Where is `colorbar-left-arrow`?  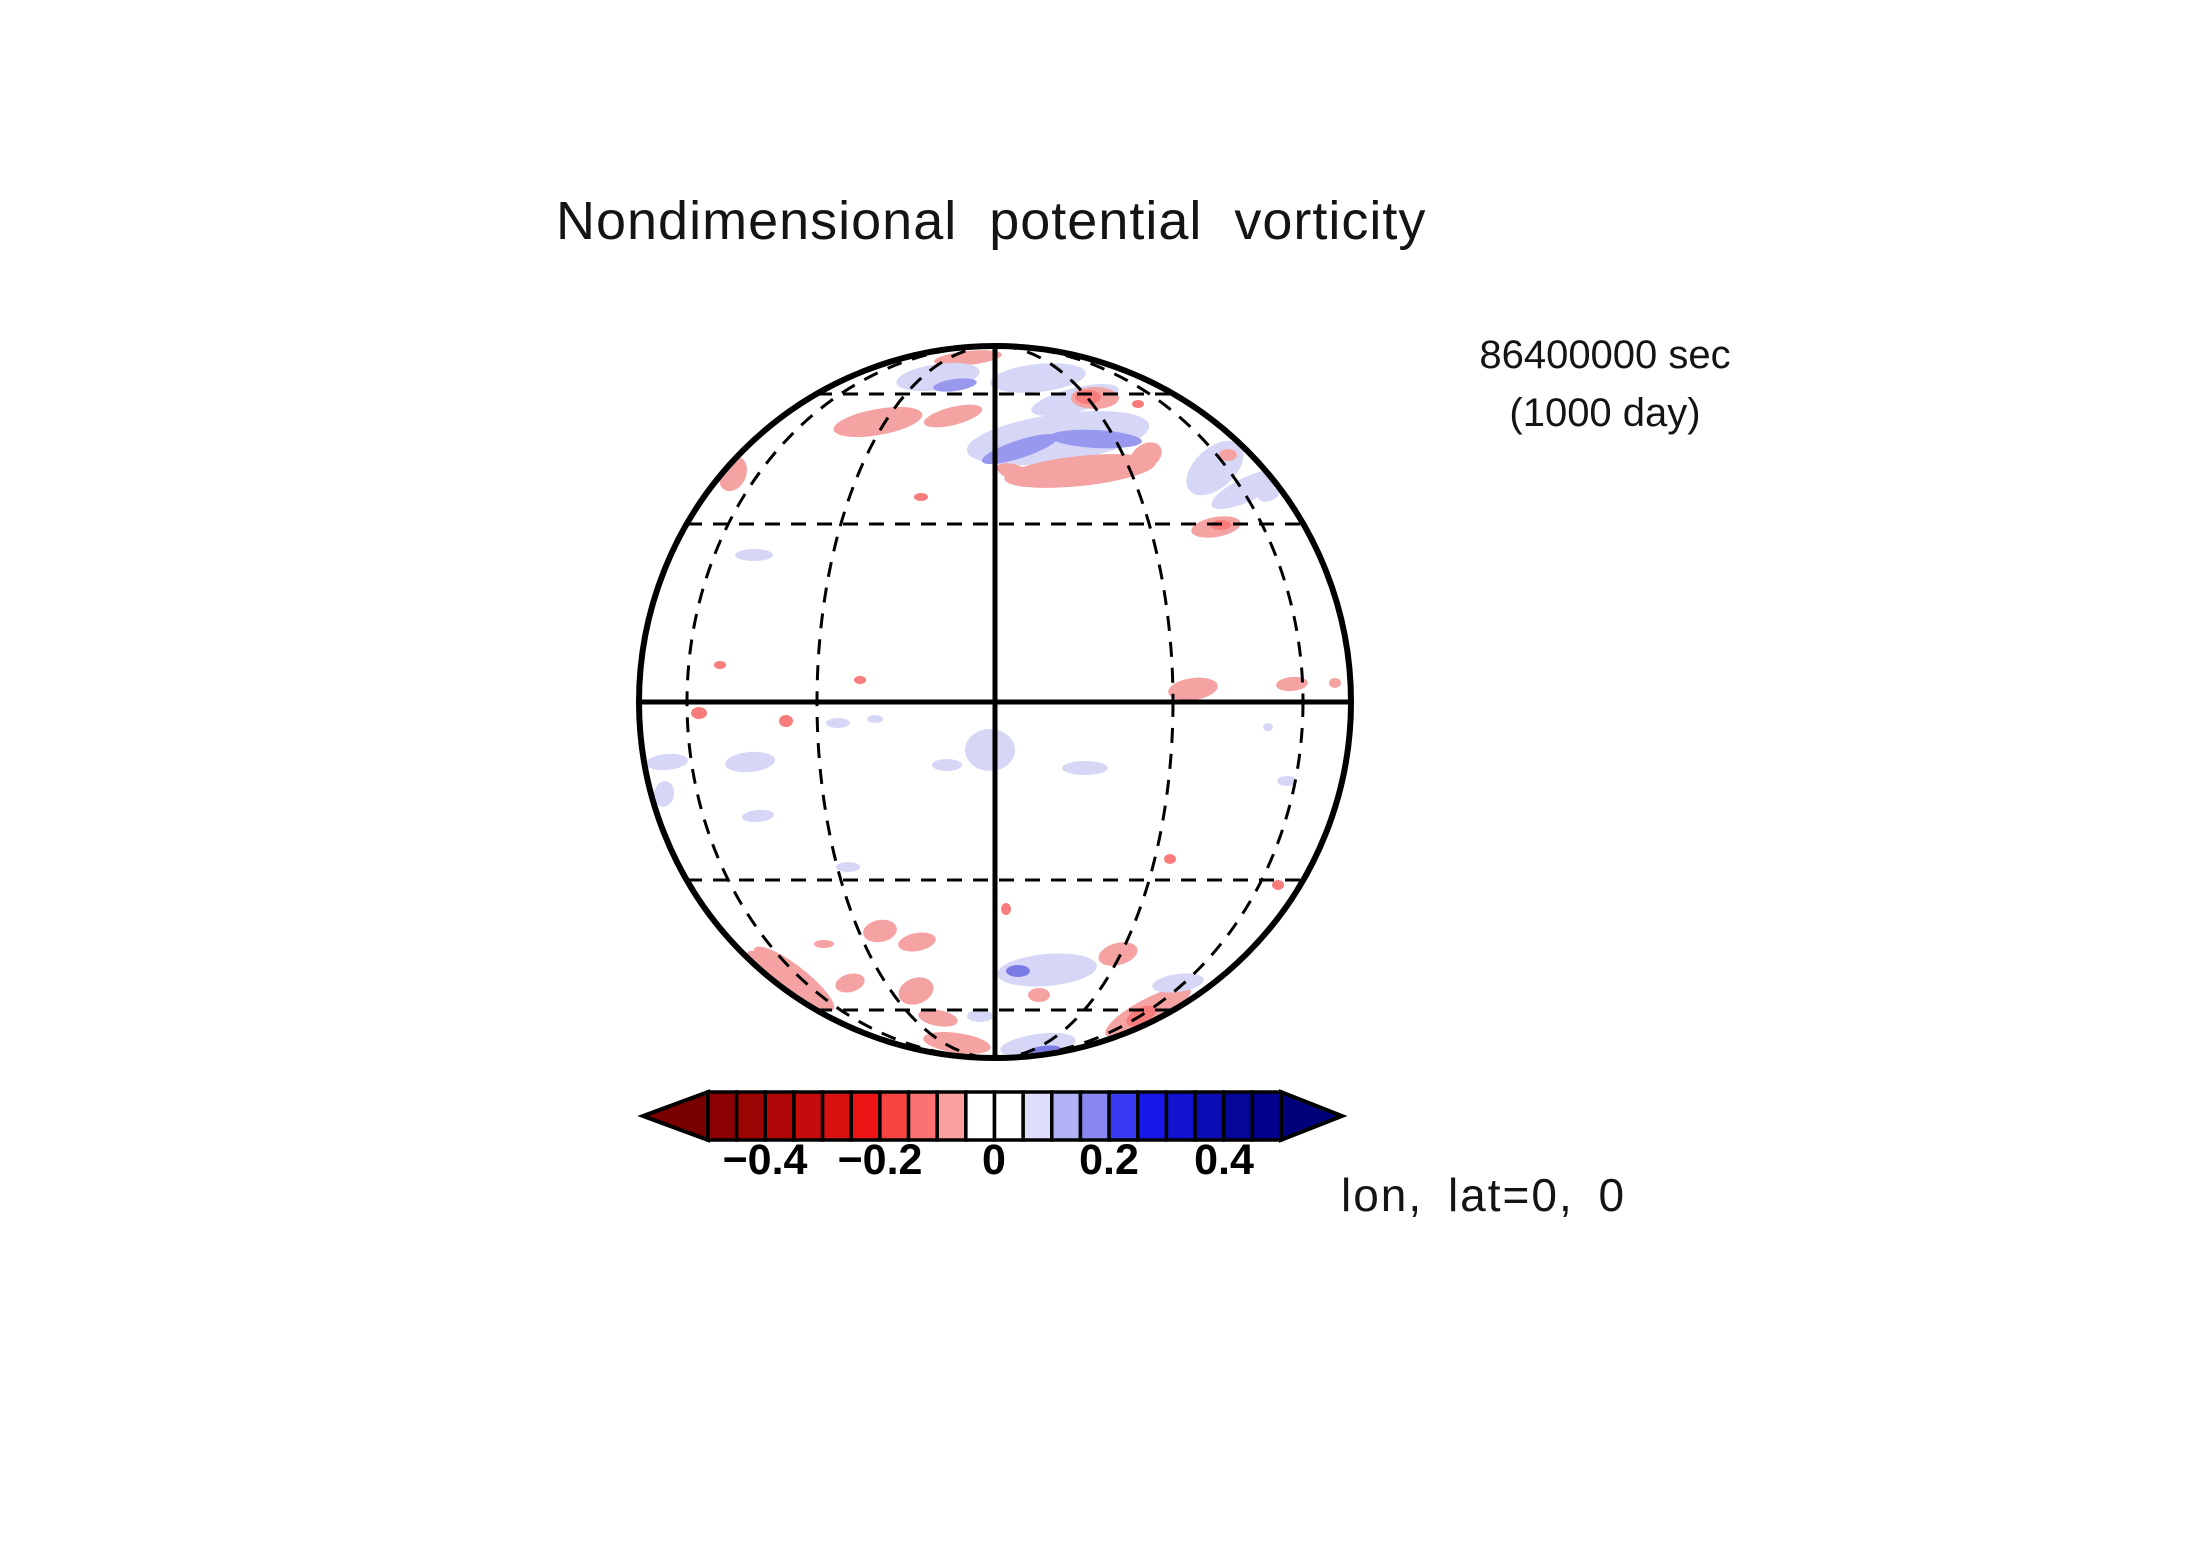
colorbar-left-arrow is located at coordinates (673, 1116).